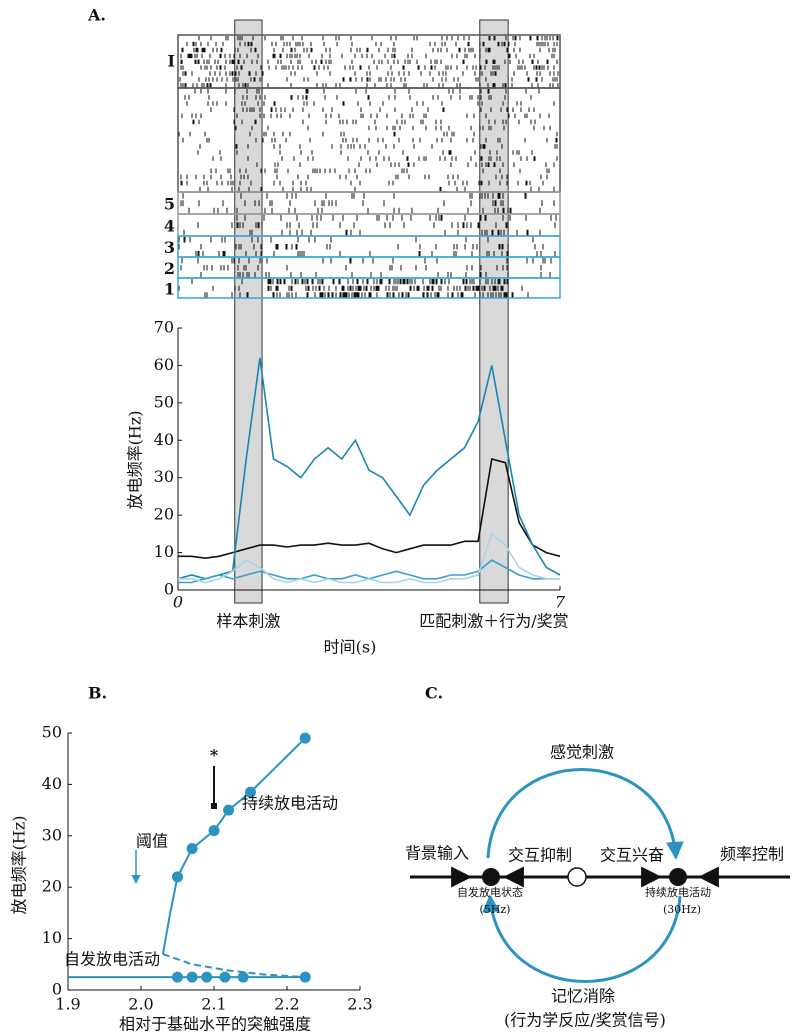  What do you see at coordinates (434, 693) in the screenshot?
I see `panel-label: C.` at bounding box center [434, 693].